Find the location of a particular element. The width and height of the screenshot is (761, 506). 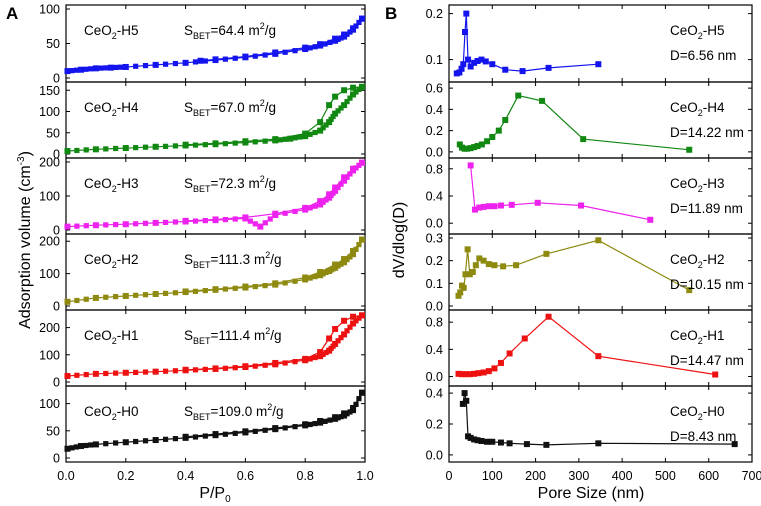

panel-a-sbet-s: S is located at coordinates (188, 335).